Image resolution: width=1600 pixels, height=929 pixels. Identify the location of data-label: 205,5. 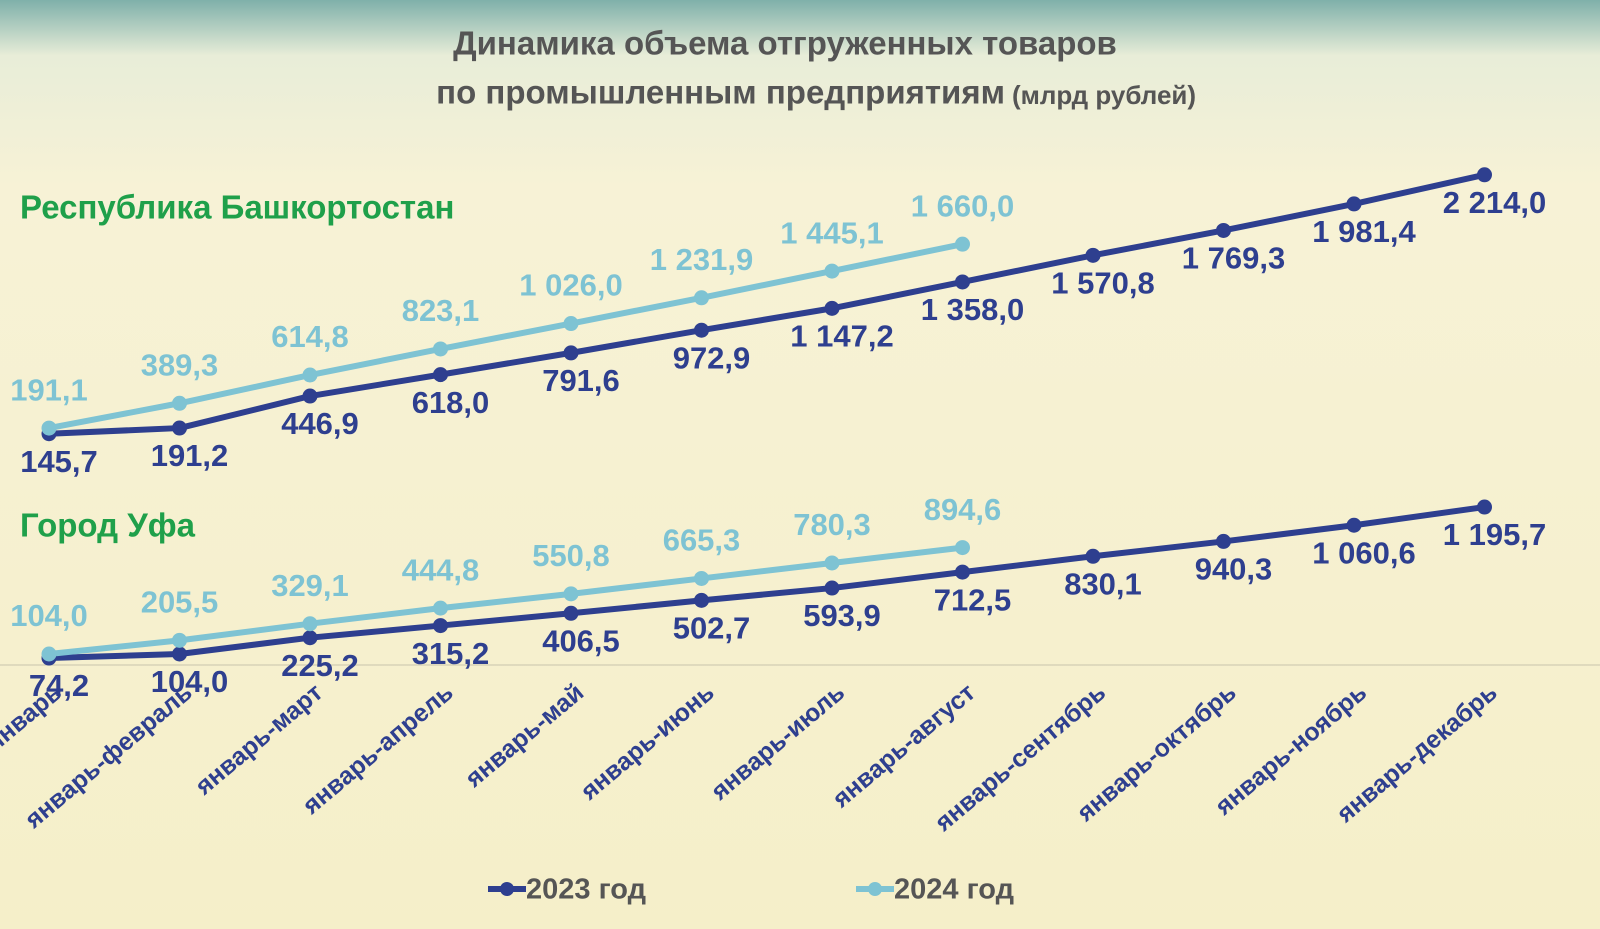
(180, 602).